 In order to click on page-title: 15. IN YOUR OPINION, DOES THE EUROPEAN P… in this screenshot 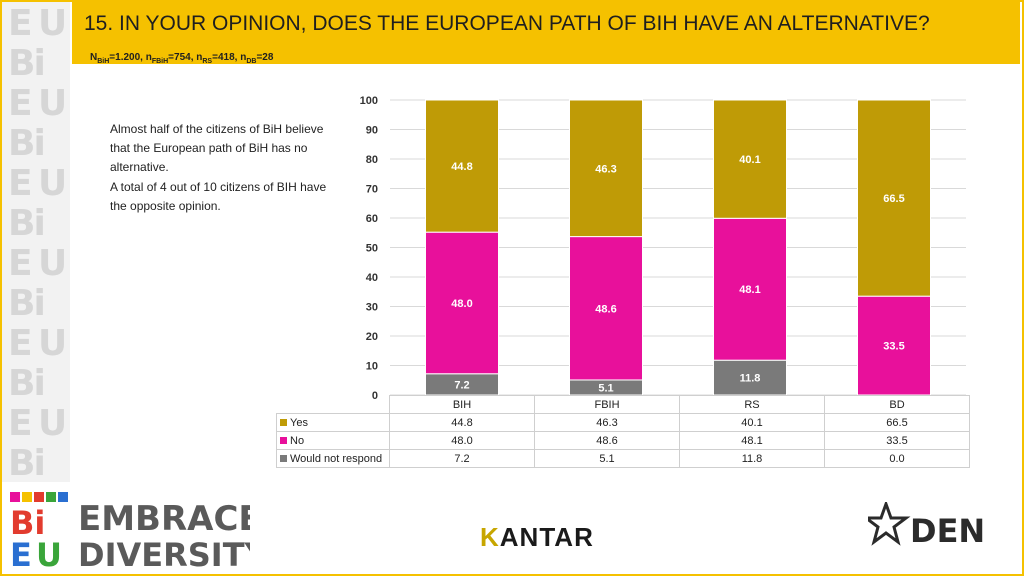, I will do `click(507, 23)`.